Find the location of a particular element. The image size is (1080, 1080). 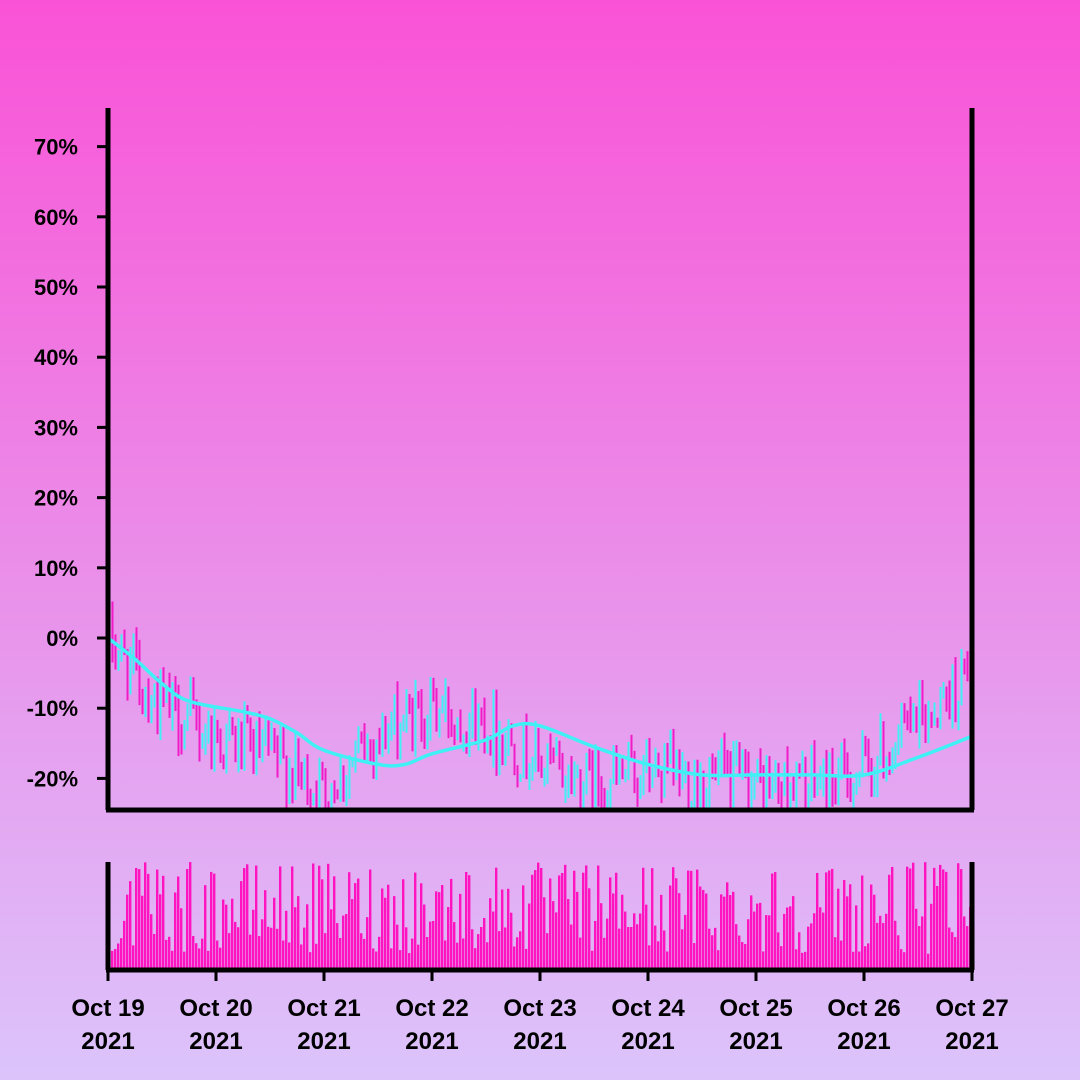

y-tick-label: 10% is located at coordinates (56, 568).